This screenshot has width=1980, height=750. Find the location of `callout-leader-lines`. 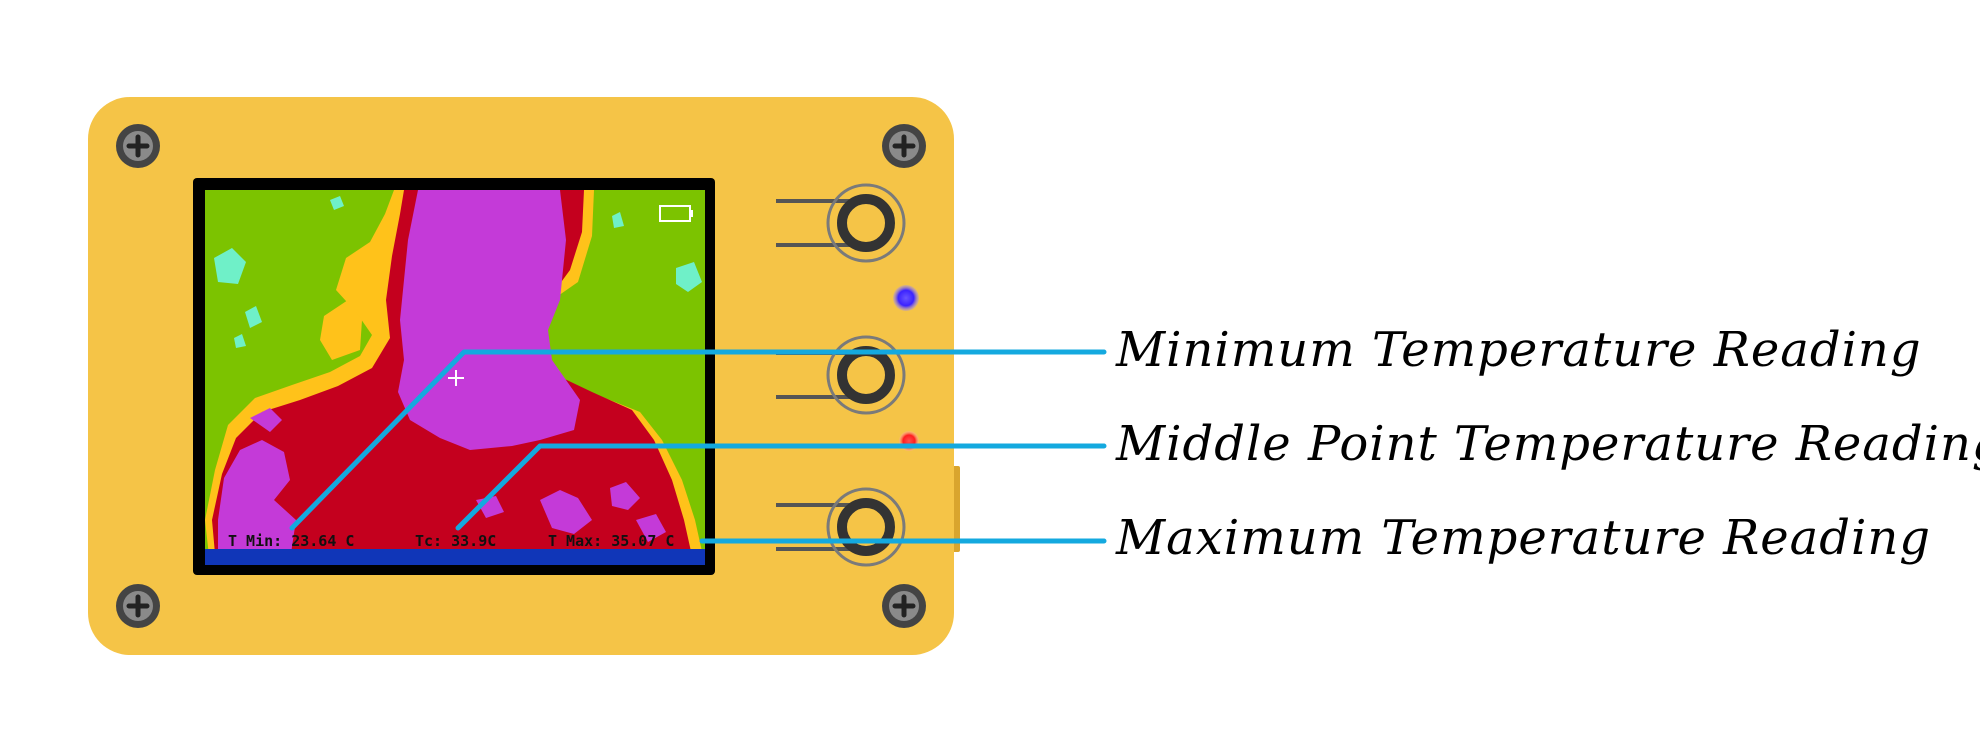

callout-leader-lines is located at coordinates (698, 446).